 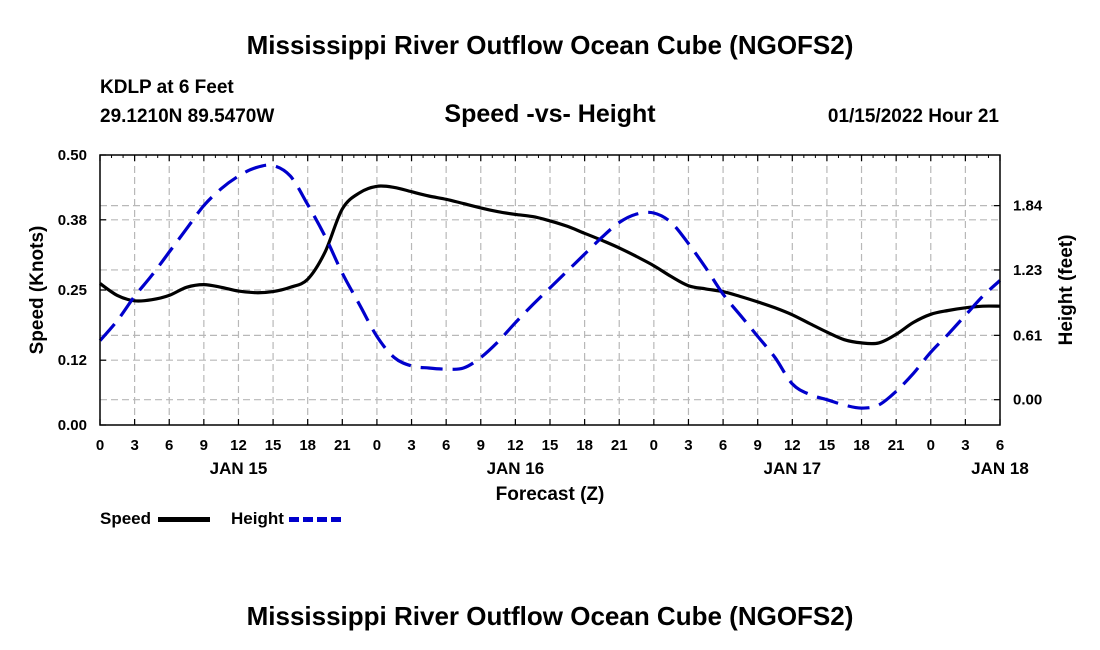 I want to click on y-tick-label: 0.38, so click(x=72, y=220).